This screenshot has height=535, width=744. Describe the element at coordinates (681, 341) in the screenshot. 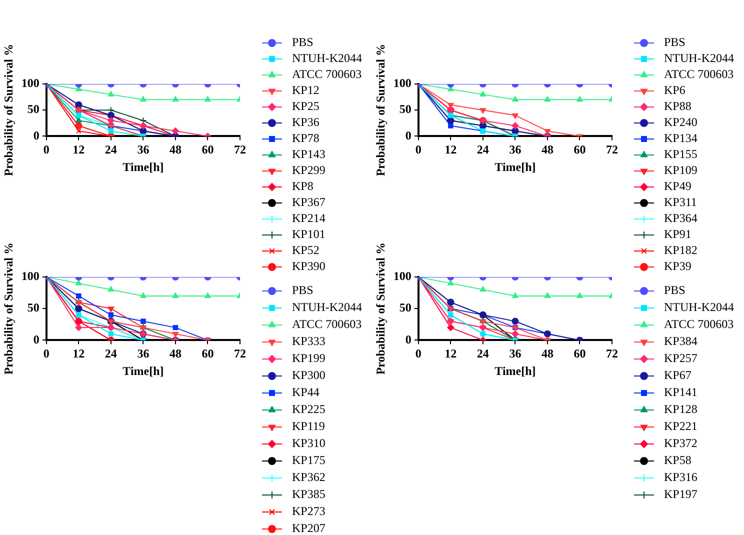

I see `legend-label: KP384` at that location.